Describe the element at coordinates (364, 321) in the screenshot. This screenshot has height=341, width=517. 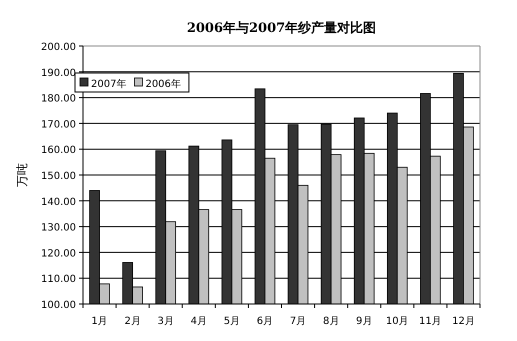
I see `x-tick-label: 9月` at that location.